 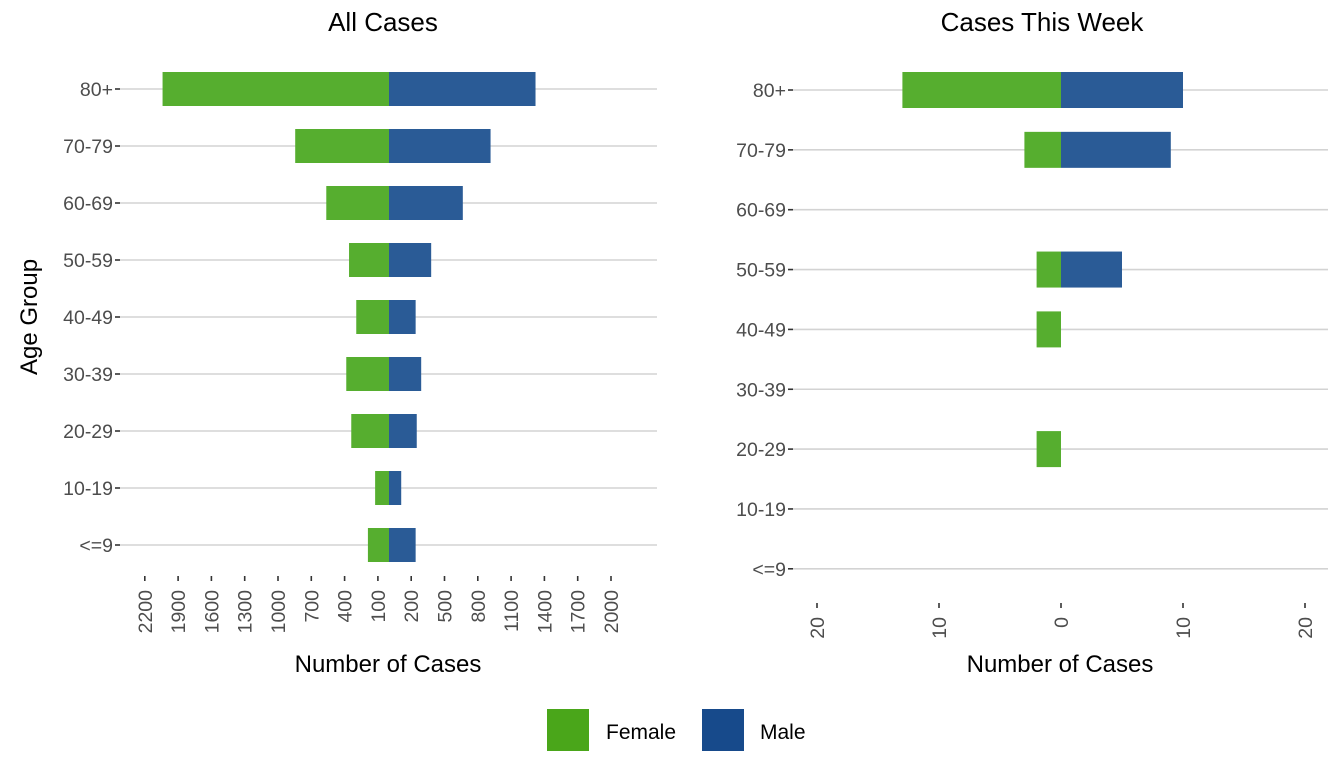 What do you see at coordinates (568, 730) in the screenshot?
I see `legend-swatch-female` at bounding box center [568, 730].